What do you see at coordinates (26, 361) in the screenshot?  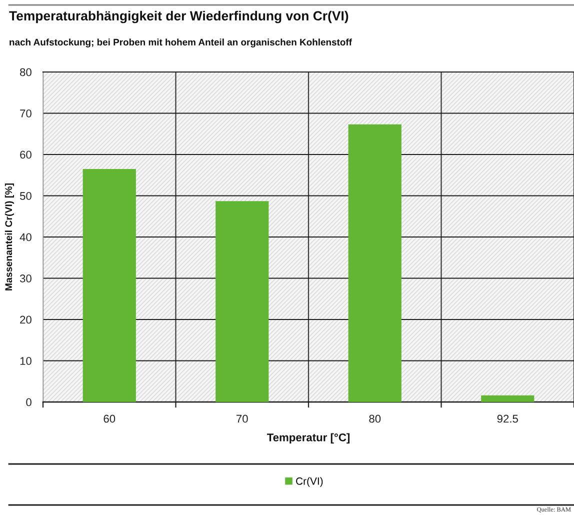 I see `y-tick-label: 10` at bounding box center [26, 361].